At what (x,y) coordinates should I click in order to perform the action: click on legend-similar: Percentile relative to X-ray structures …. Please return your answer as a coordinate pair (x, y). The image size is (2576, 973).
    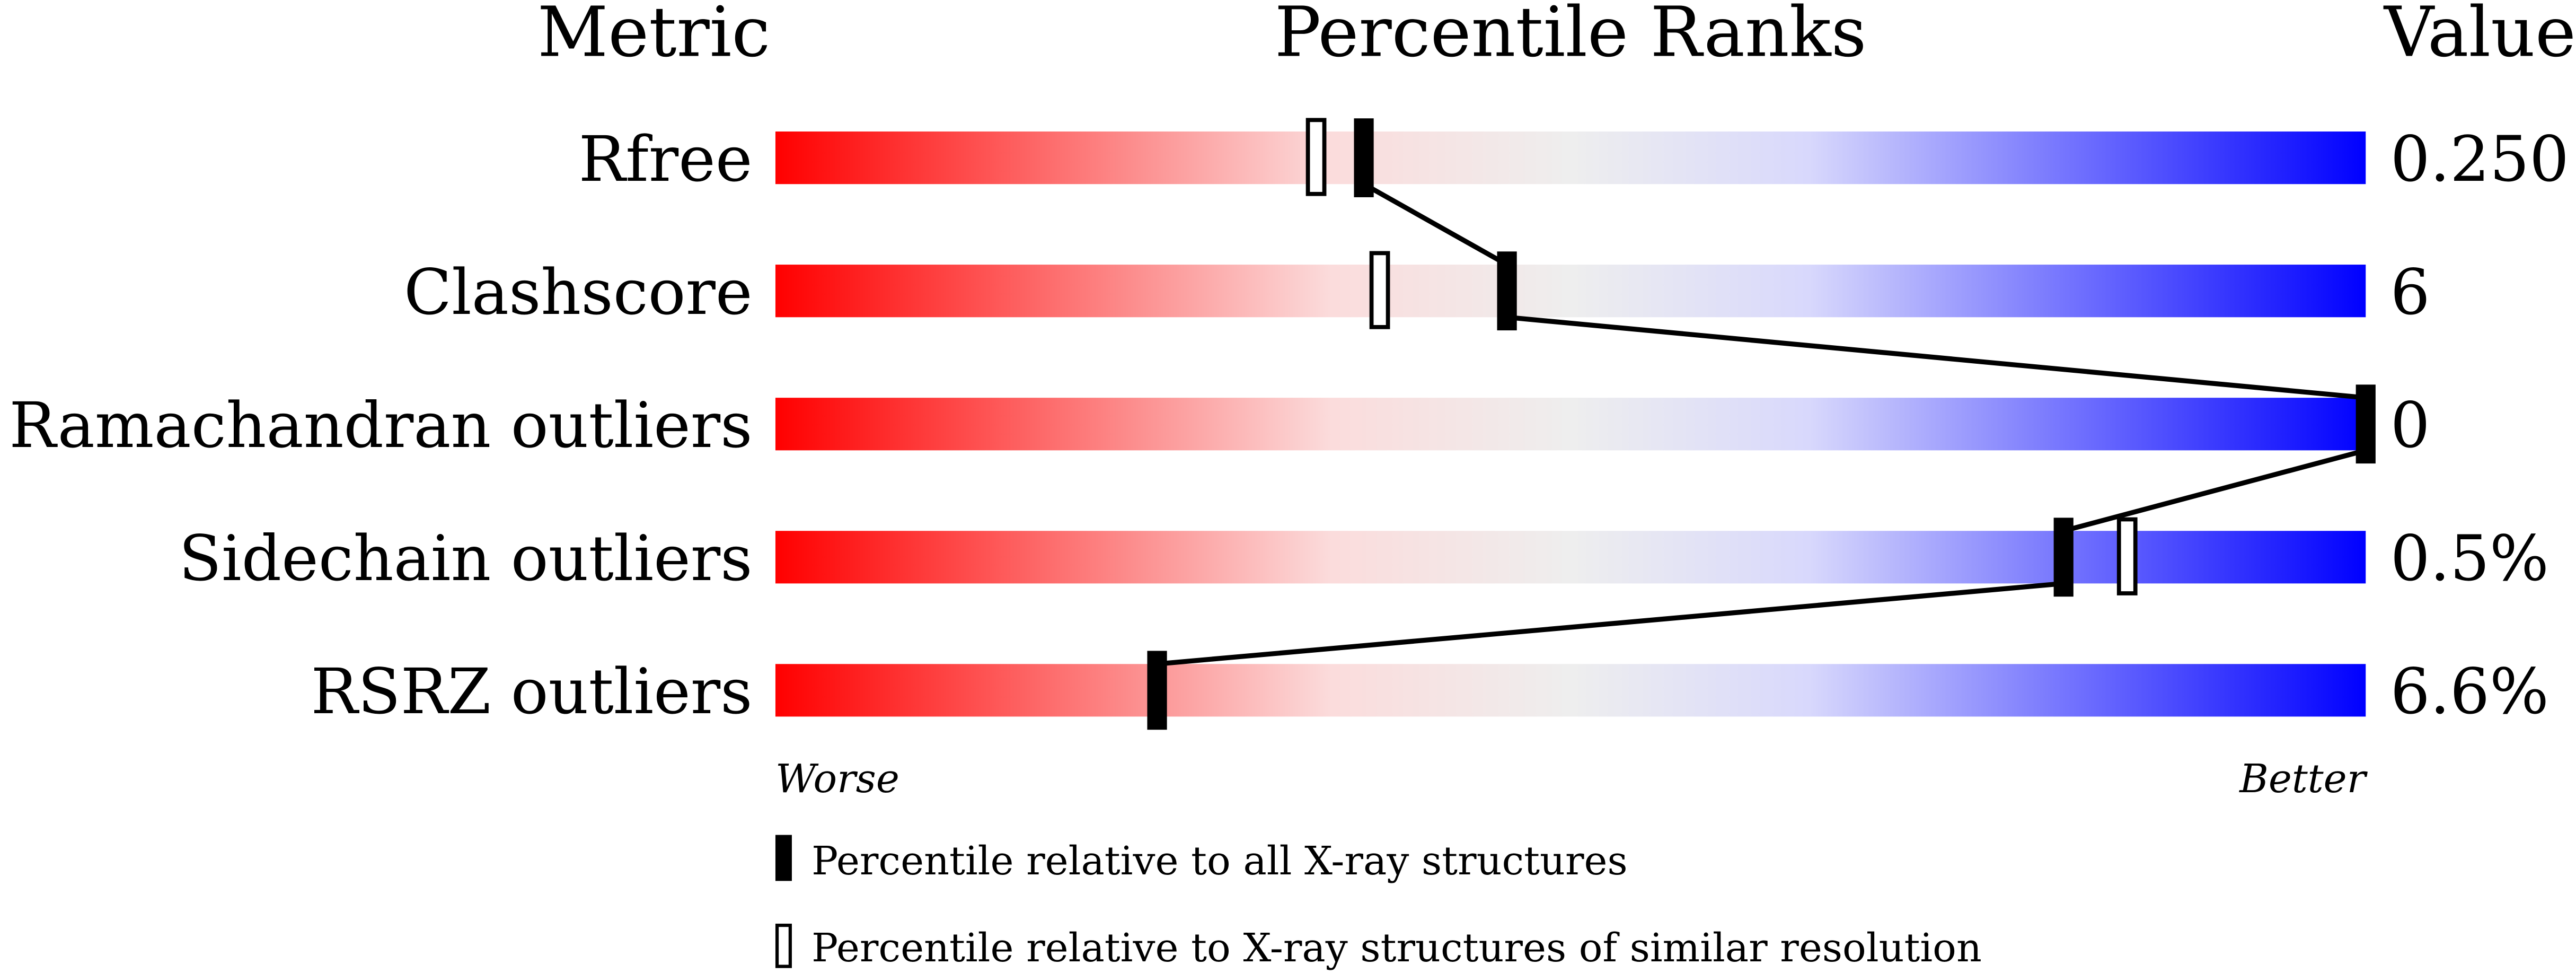
    Looking at the image, I should click on (1396, 948).